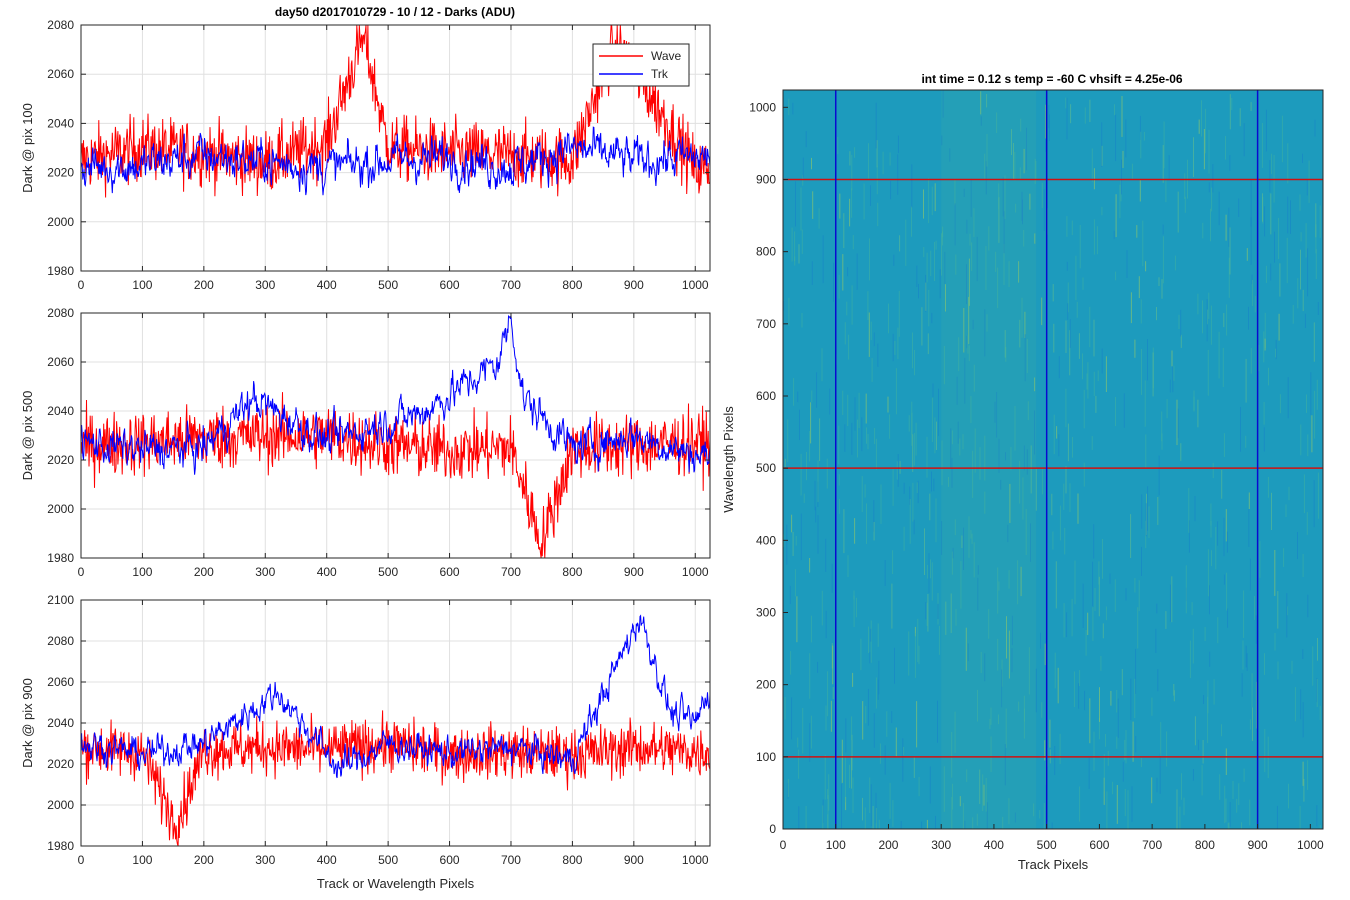 This screenshot has height=900, width=1350. What do you see at coordinates (60, 123) in the screenshot?
I see `y-tick-label: 2040` at bounding box center [60, 123].